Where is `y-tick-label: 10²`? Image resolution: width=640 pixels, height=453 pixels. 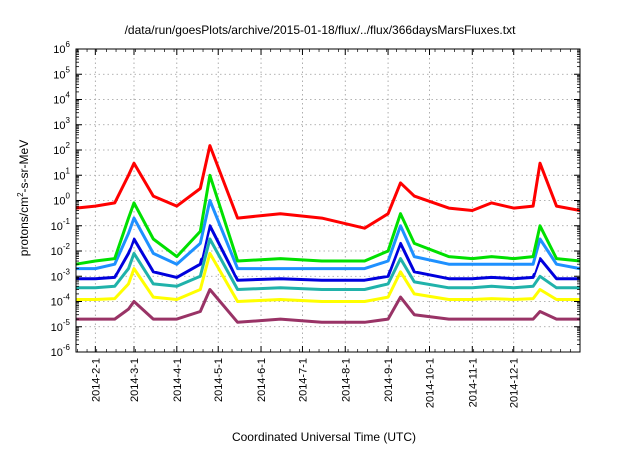
y-tick-label: 10² is located at coordinates (61, 149).